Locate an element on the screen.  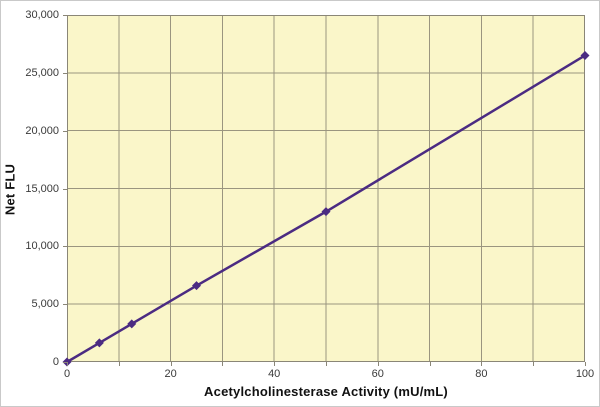
y-tick-label: 5,000 is located at coordinates (45, 304).